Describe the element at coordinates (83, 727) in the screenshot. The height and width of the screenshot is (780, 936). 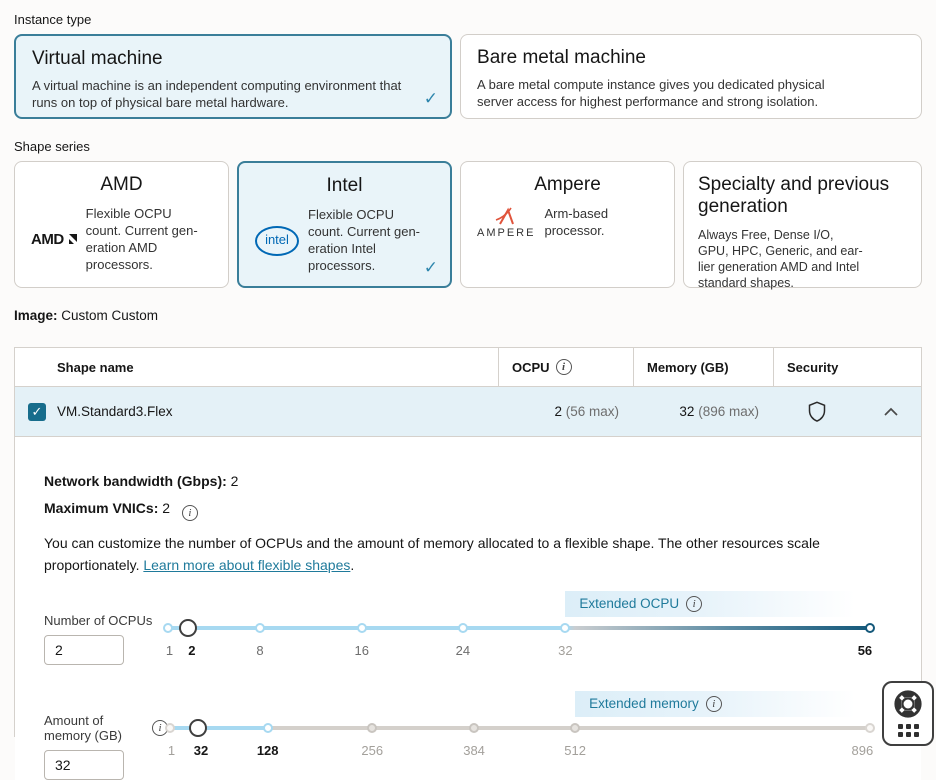
I see `memory-input-label: Amount of memory (GB)` at that location.